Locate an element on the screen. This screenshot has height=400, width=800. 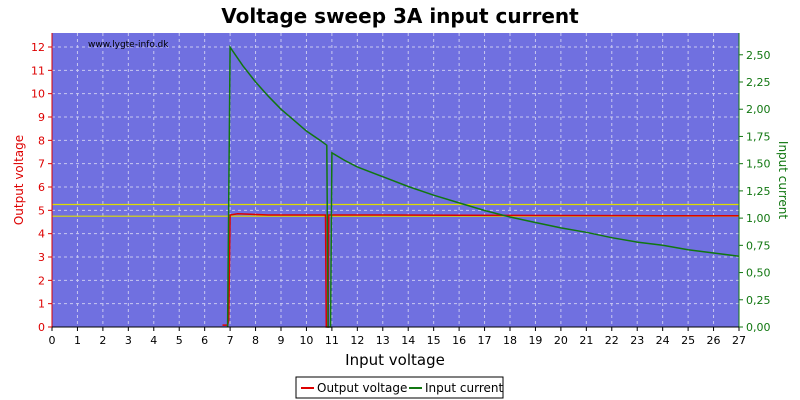
right-tick-label: 2,00 is located at coordinates (758, 109).